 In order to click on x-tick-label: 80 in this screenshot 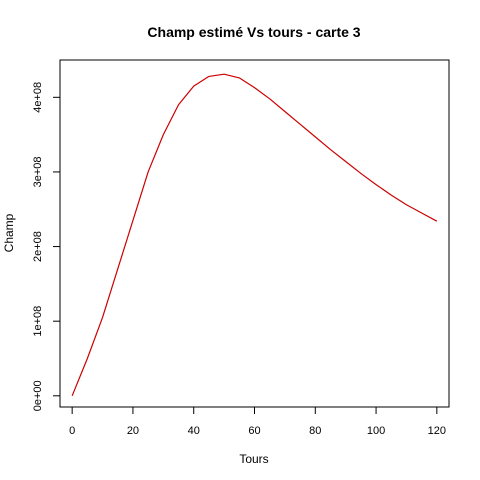, I will do `click(315, 431)`.